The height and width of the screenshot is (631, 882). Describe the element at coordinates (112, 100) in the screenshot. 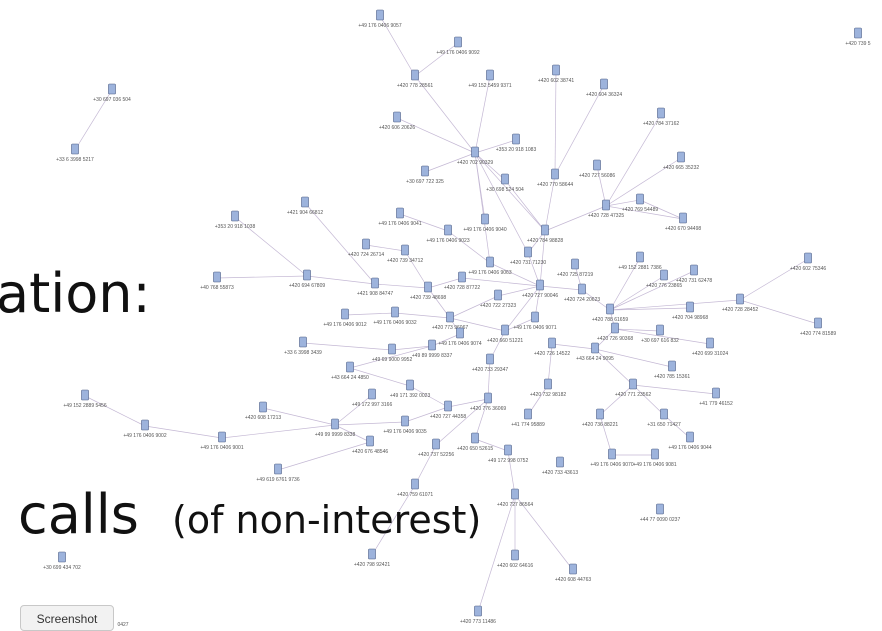

I see `node-label: +30 697 036 504` at that location.